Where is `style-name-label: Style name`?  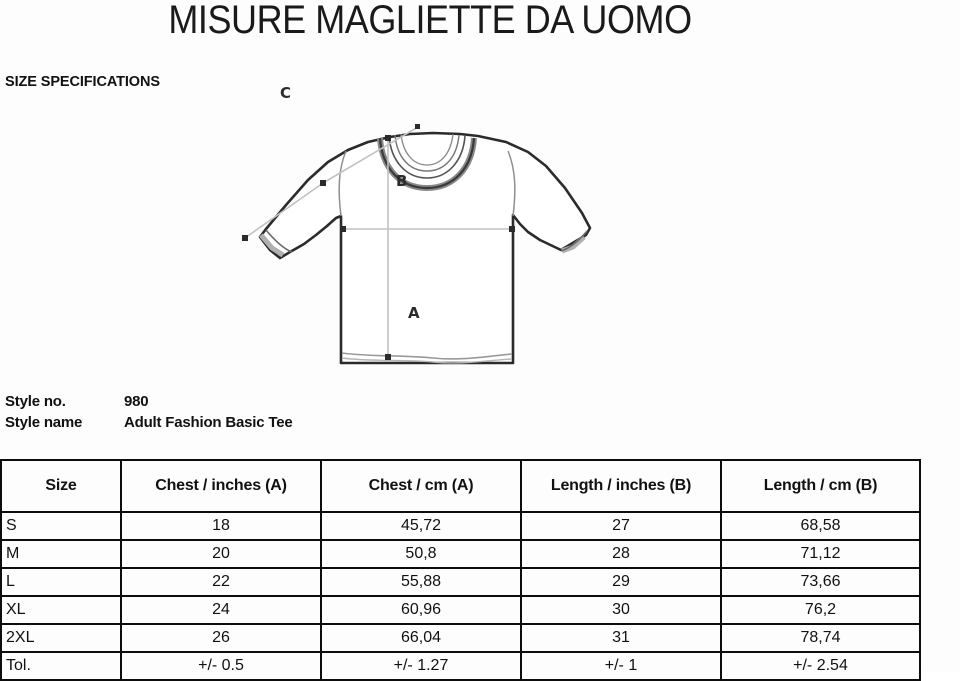 style-name-label: Style name is located at coordinates (44, 422).